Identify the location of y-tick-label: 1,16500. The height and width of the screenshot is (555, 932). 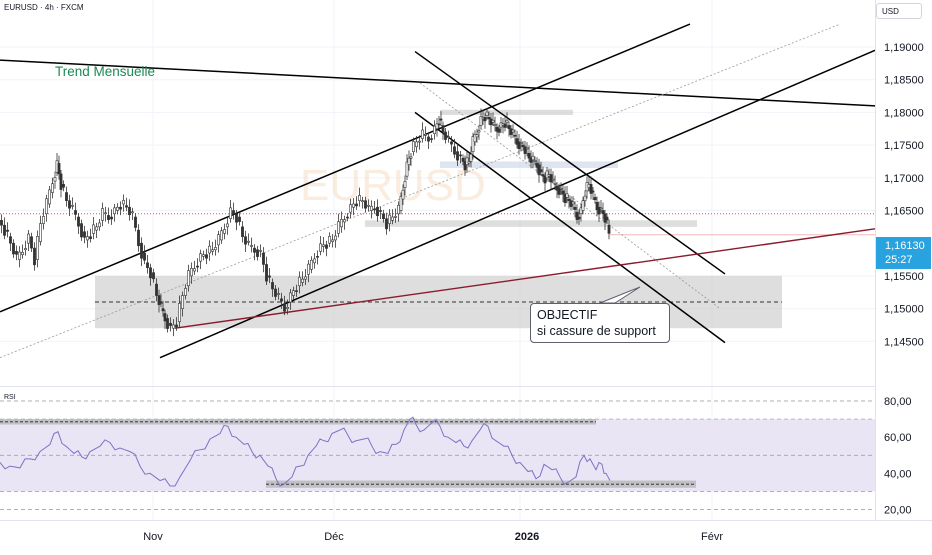
(904, 212).